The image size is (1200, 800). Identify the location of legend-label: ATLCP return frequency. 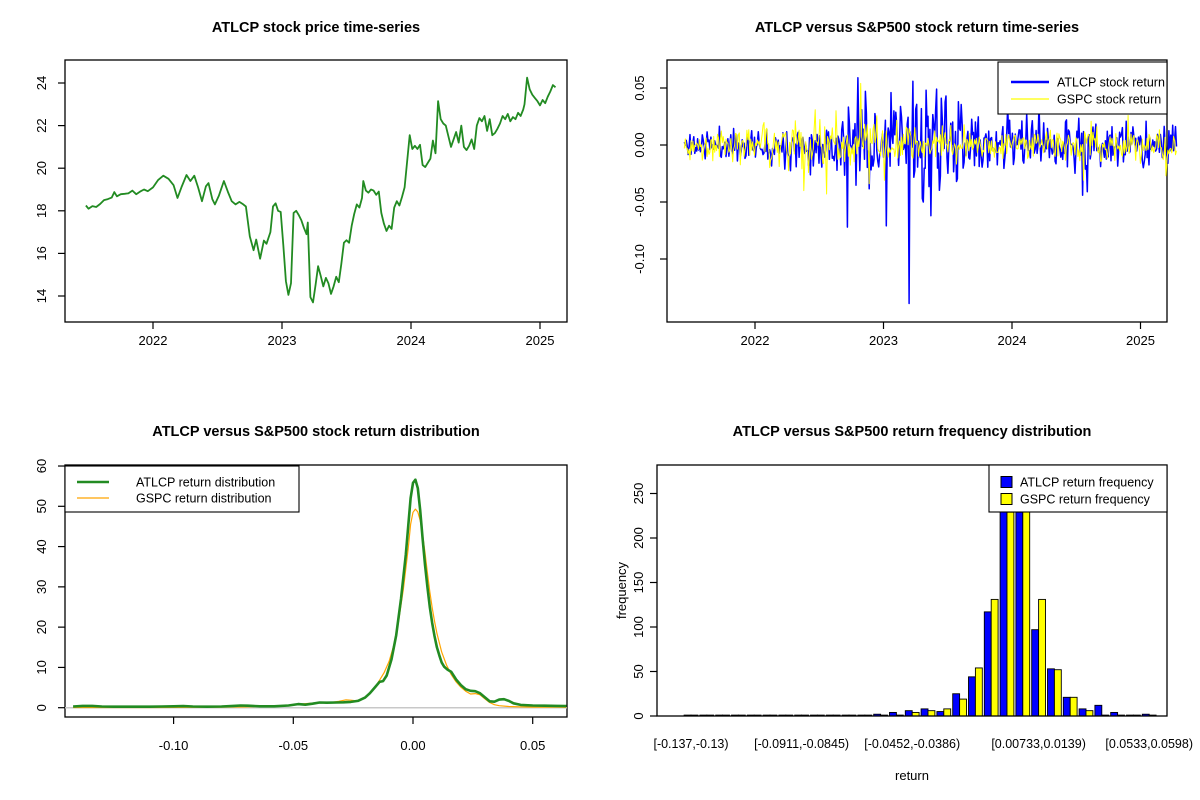
(1087, 483).